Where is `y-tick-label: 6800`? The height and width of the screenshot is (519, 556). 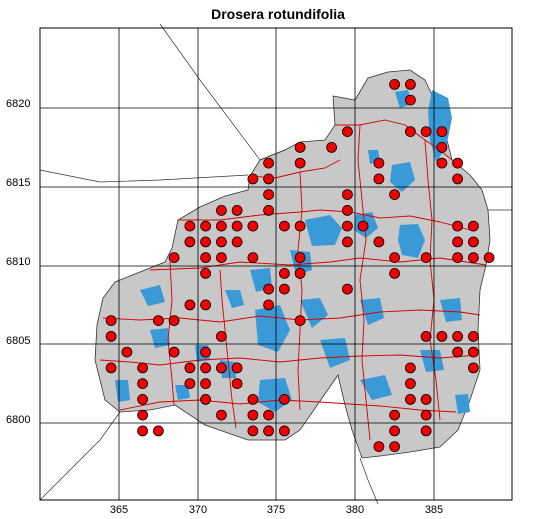
y-tick-label: 6800 is located at coordinates (18, 420).